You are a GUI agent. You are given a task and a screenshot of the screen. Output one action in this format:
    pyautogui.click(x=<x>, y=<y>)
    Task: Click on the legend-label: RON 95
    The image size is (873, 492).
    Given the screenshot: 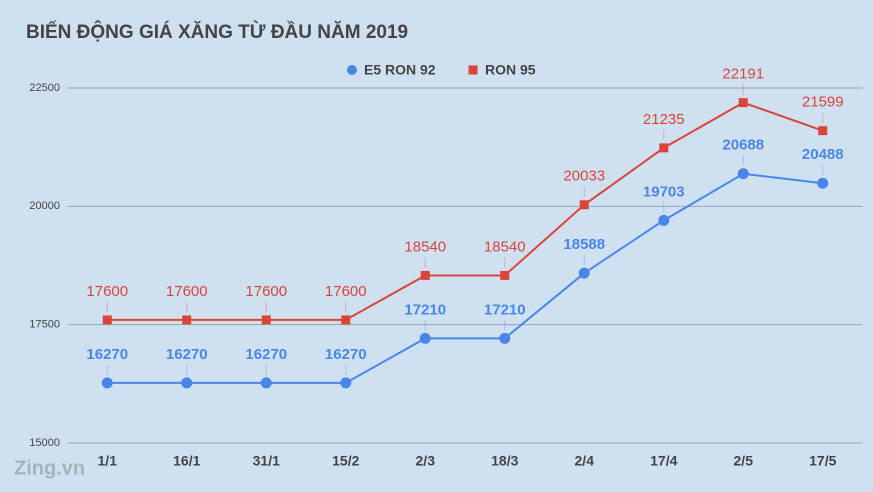 What is the action you would take?
    pyautogui.click(x=510, y=70)
    